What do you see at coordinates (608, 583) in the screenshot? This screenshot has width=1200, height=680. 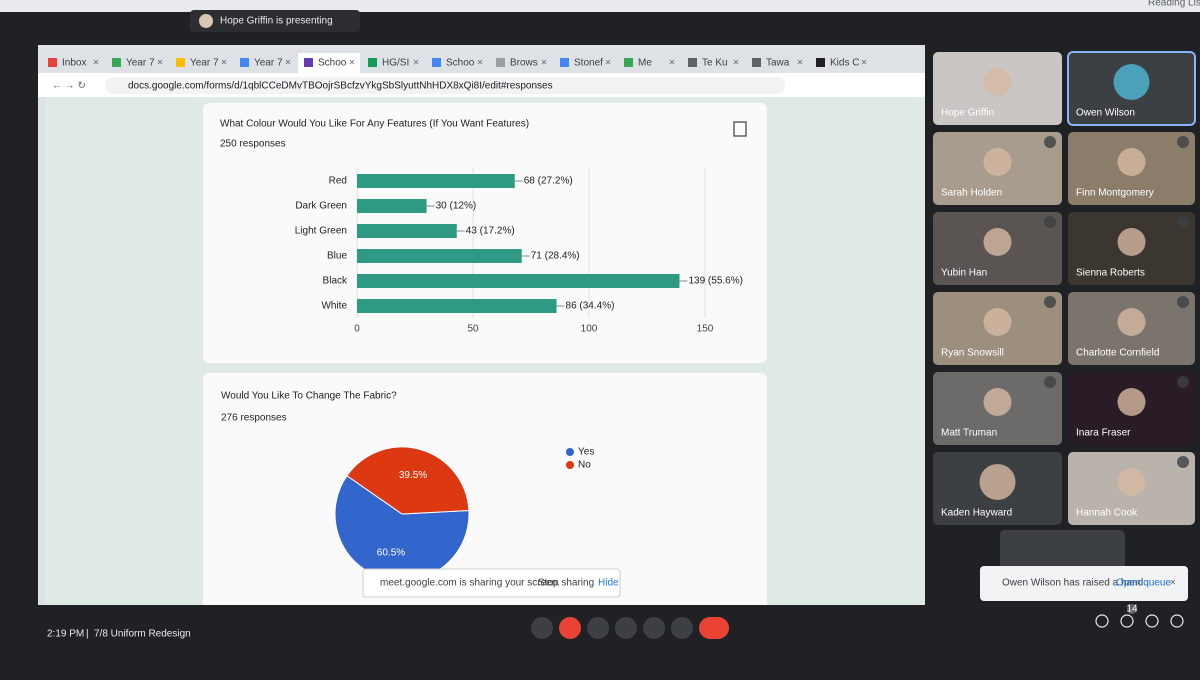 I see `hide: Hide` at bounding box center [608, 583].